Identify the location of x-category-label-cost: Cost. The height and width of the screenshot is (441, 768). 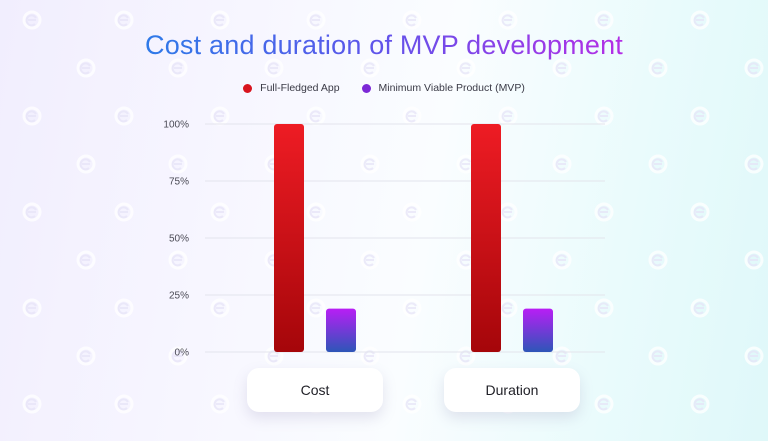
(315, 390).